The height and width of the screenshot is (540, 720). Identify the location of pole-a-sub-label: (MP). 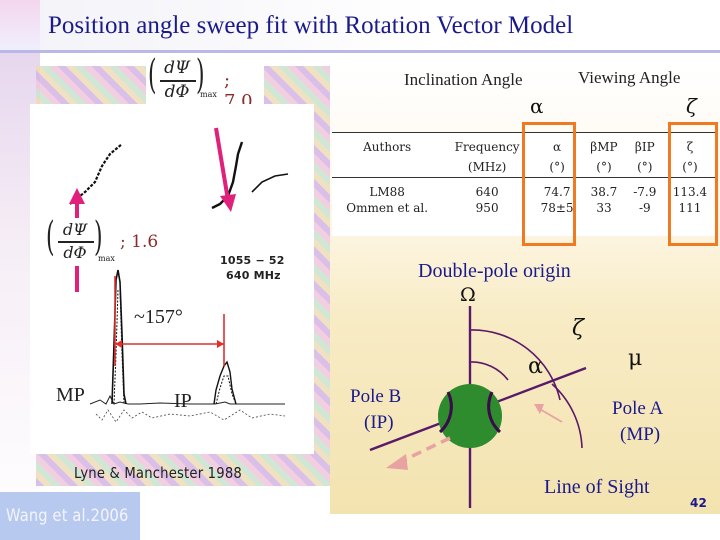
(640, 434).